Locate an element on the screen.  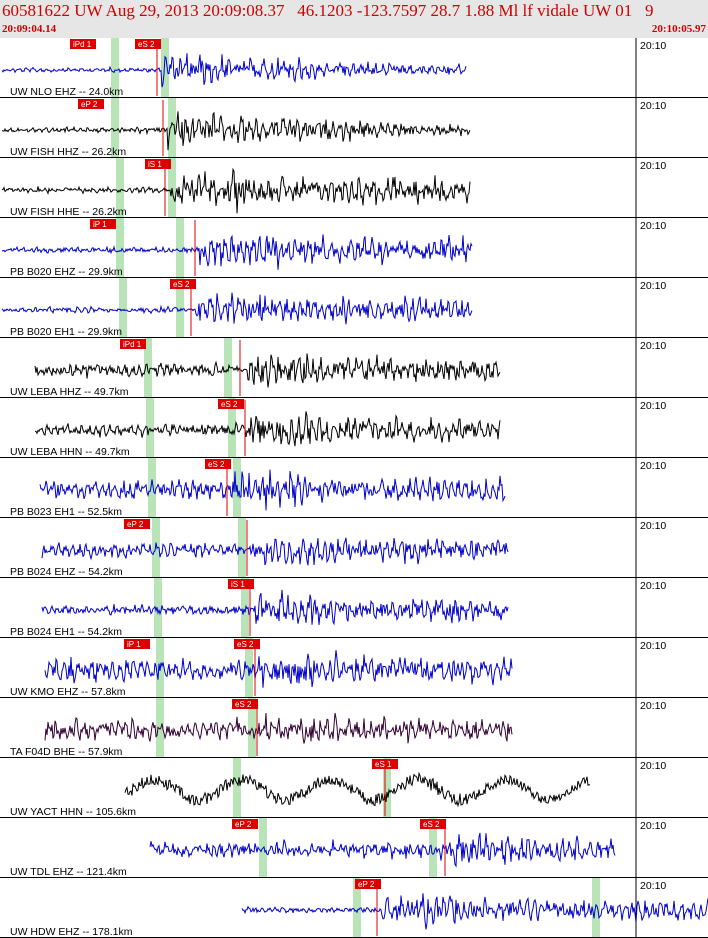
station-label: PB B020 EH1 -- 29.9km is located at coordinates (66, 332).